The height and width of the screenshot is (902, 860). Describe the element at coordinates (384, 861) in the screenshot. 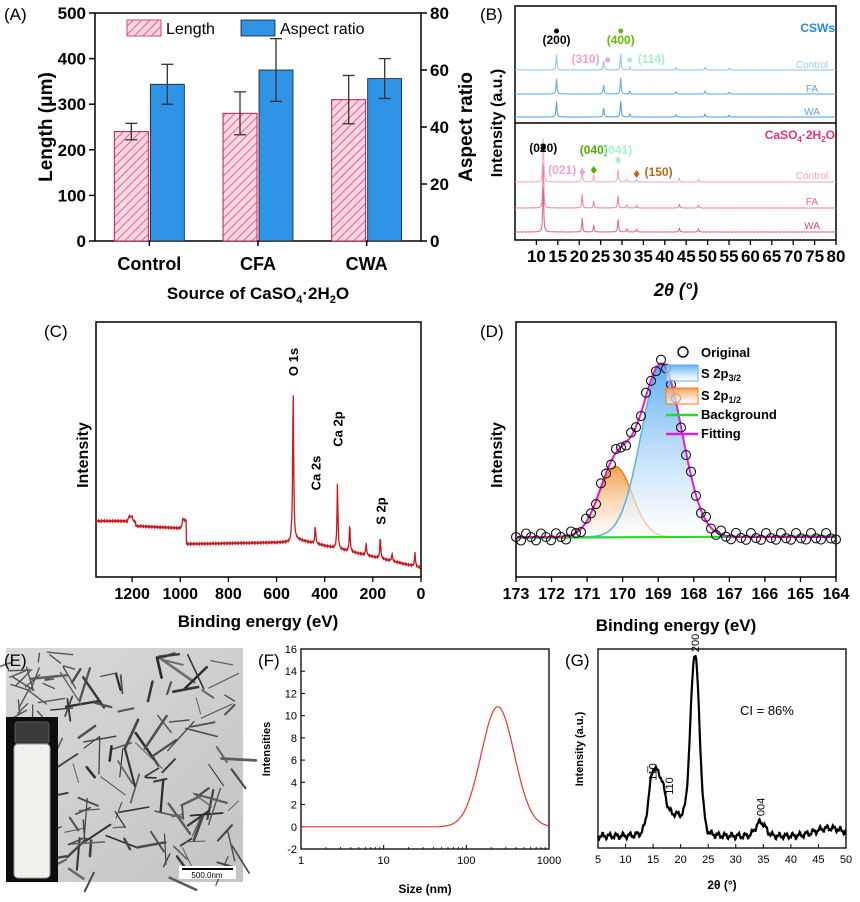

I see `x-tick-label: 10` at that location.